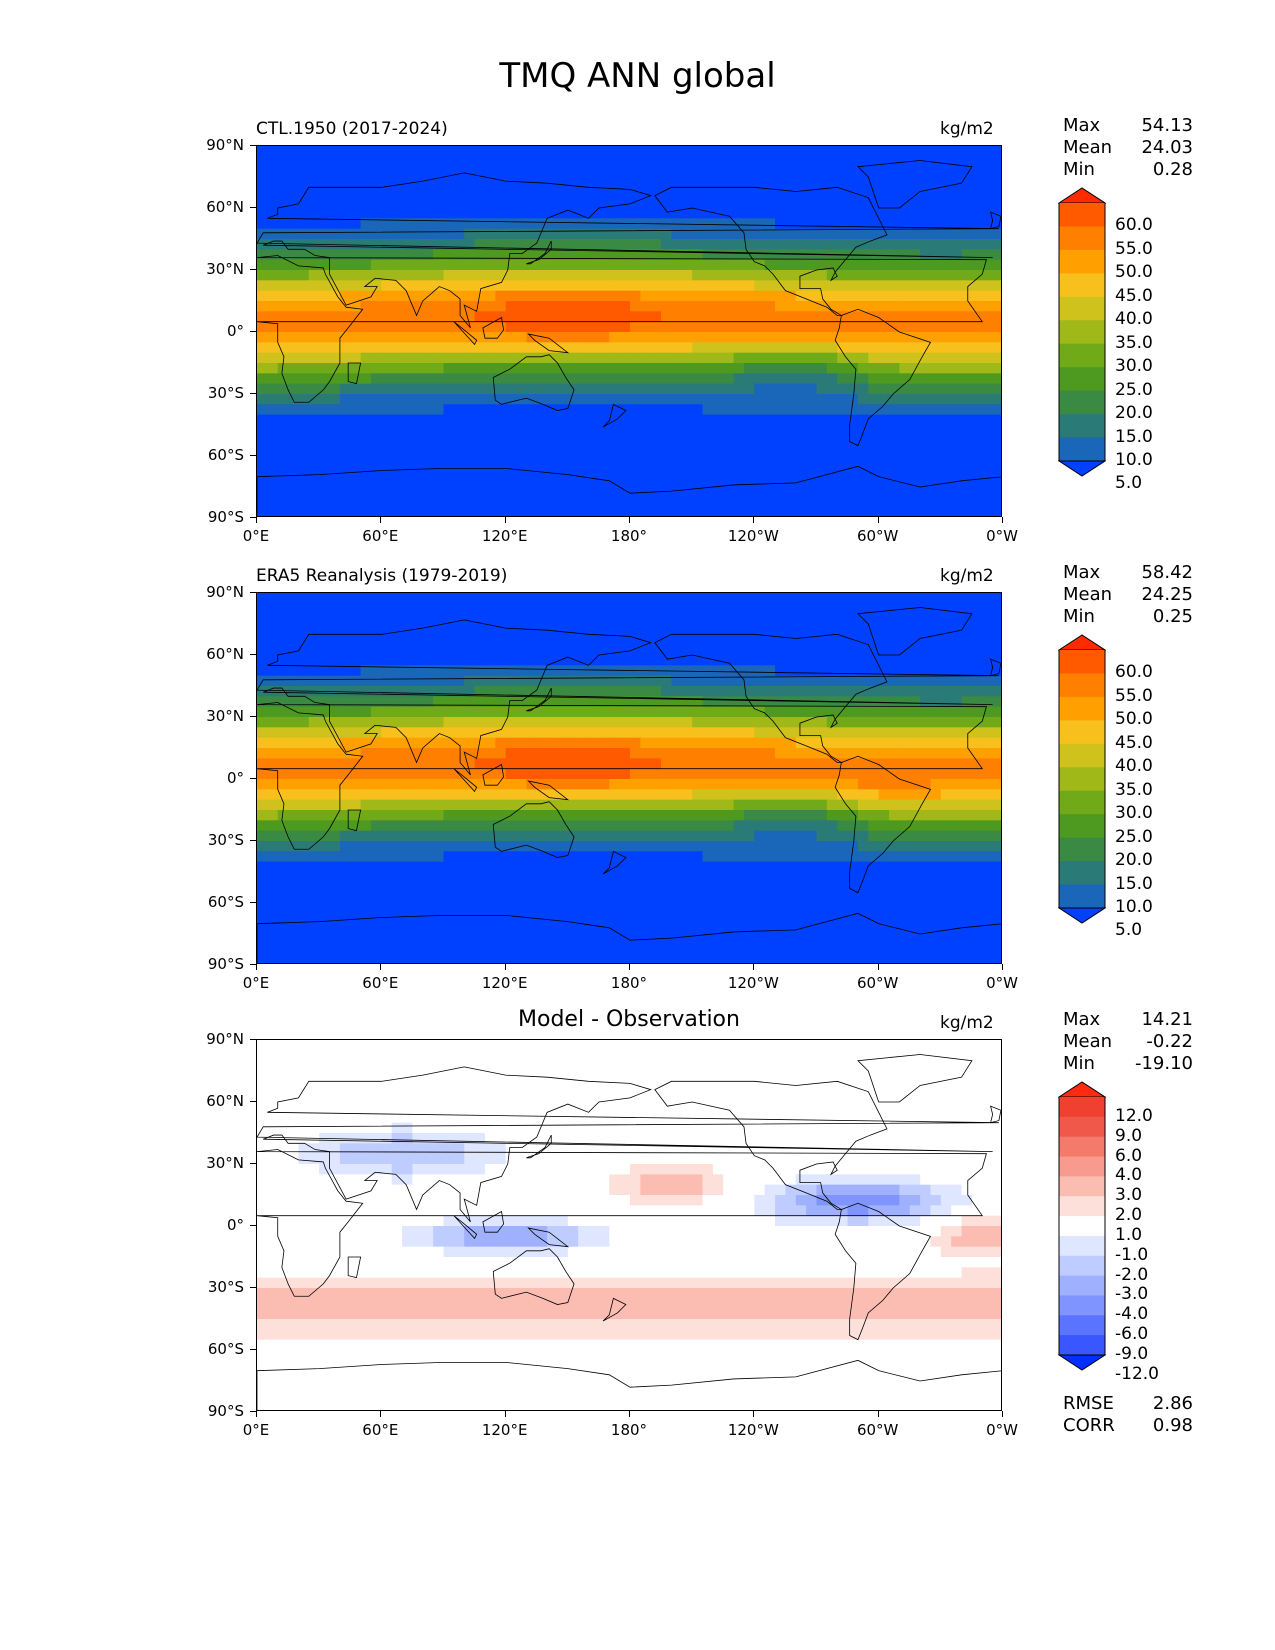 The width and height of the screenshot is (1275, 1650). What do you see at coordinates (1082, 261) in the screenshot?
I see `colorbar-segment` at bounding box center [1082, 261].